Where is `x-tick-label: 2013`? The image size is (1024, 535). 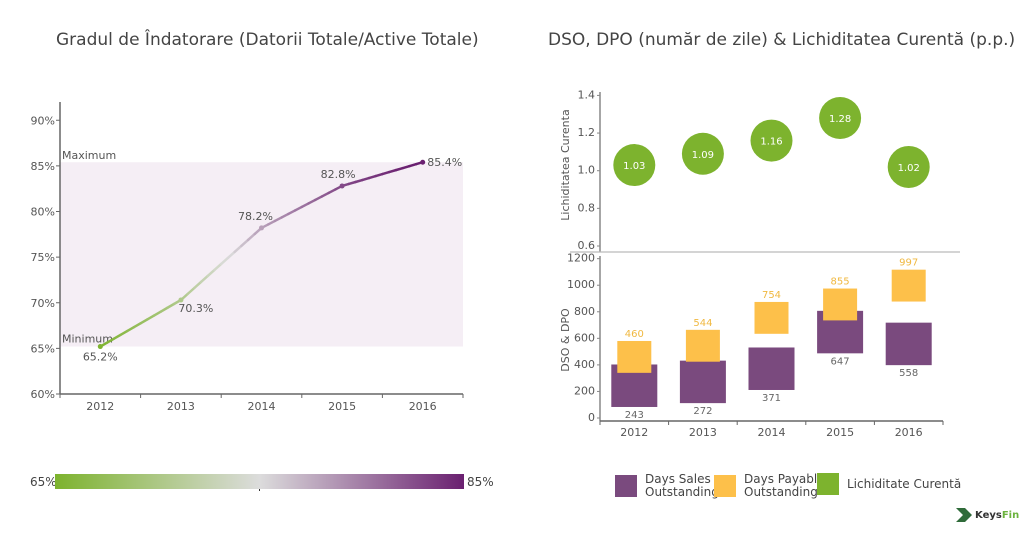 x-tick-label: 2013 is located at coordinates (181, 406).